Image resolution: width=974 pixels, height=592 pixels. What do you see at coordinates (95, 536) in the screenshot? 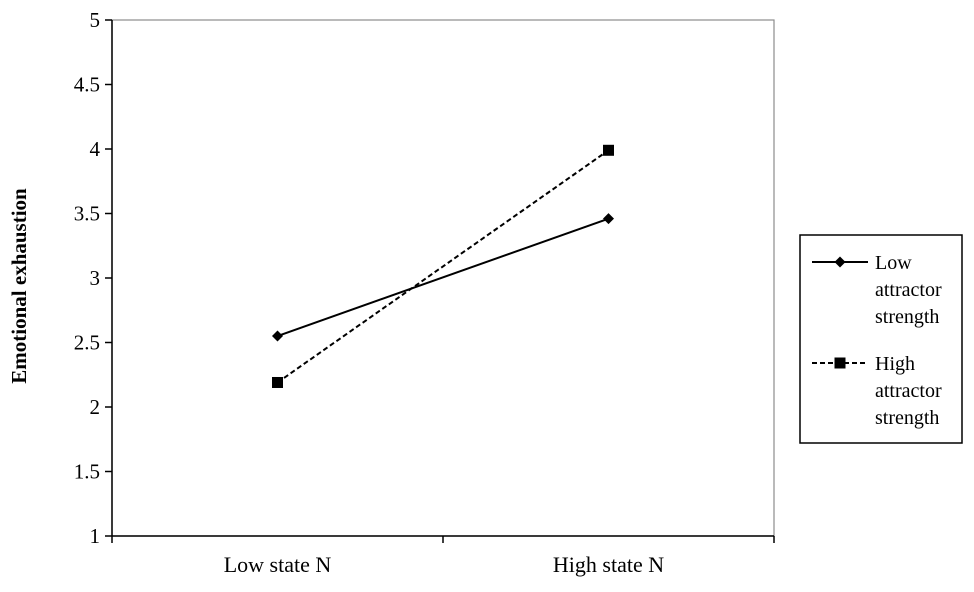
I see `y-tick-label: 1` at bounding box center [95, 536].